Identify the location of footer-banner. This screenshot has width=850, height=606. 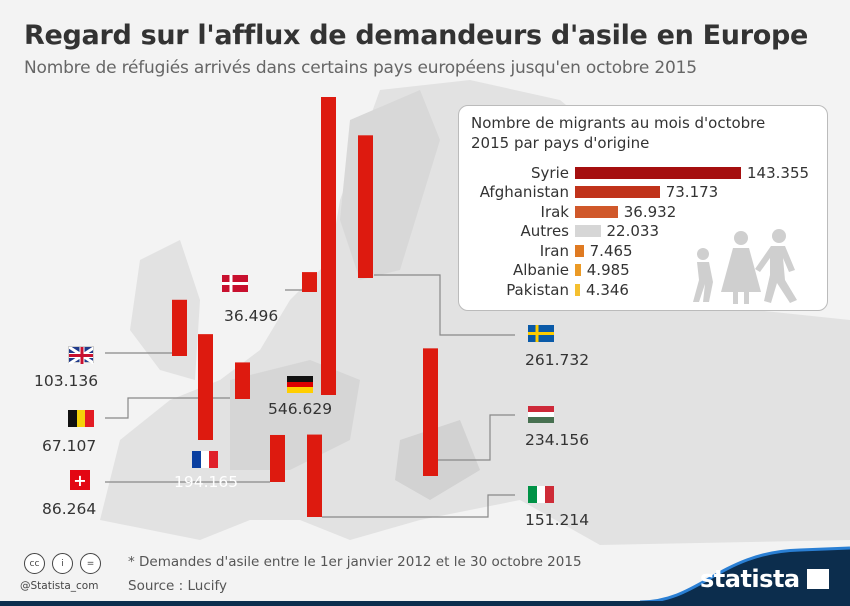
(744, 574).